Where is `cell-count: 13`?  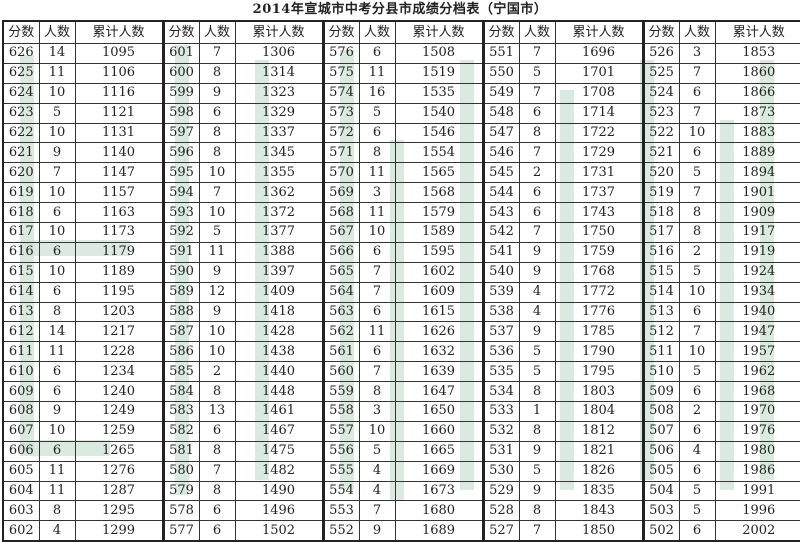
cell-count: 13 is located at coordinates (217, 411).